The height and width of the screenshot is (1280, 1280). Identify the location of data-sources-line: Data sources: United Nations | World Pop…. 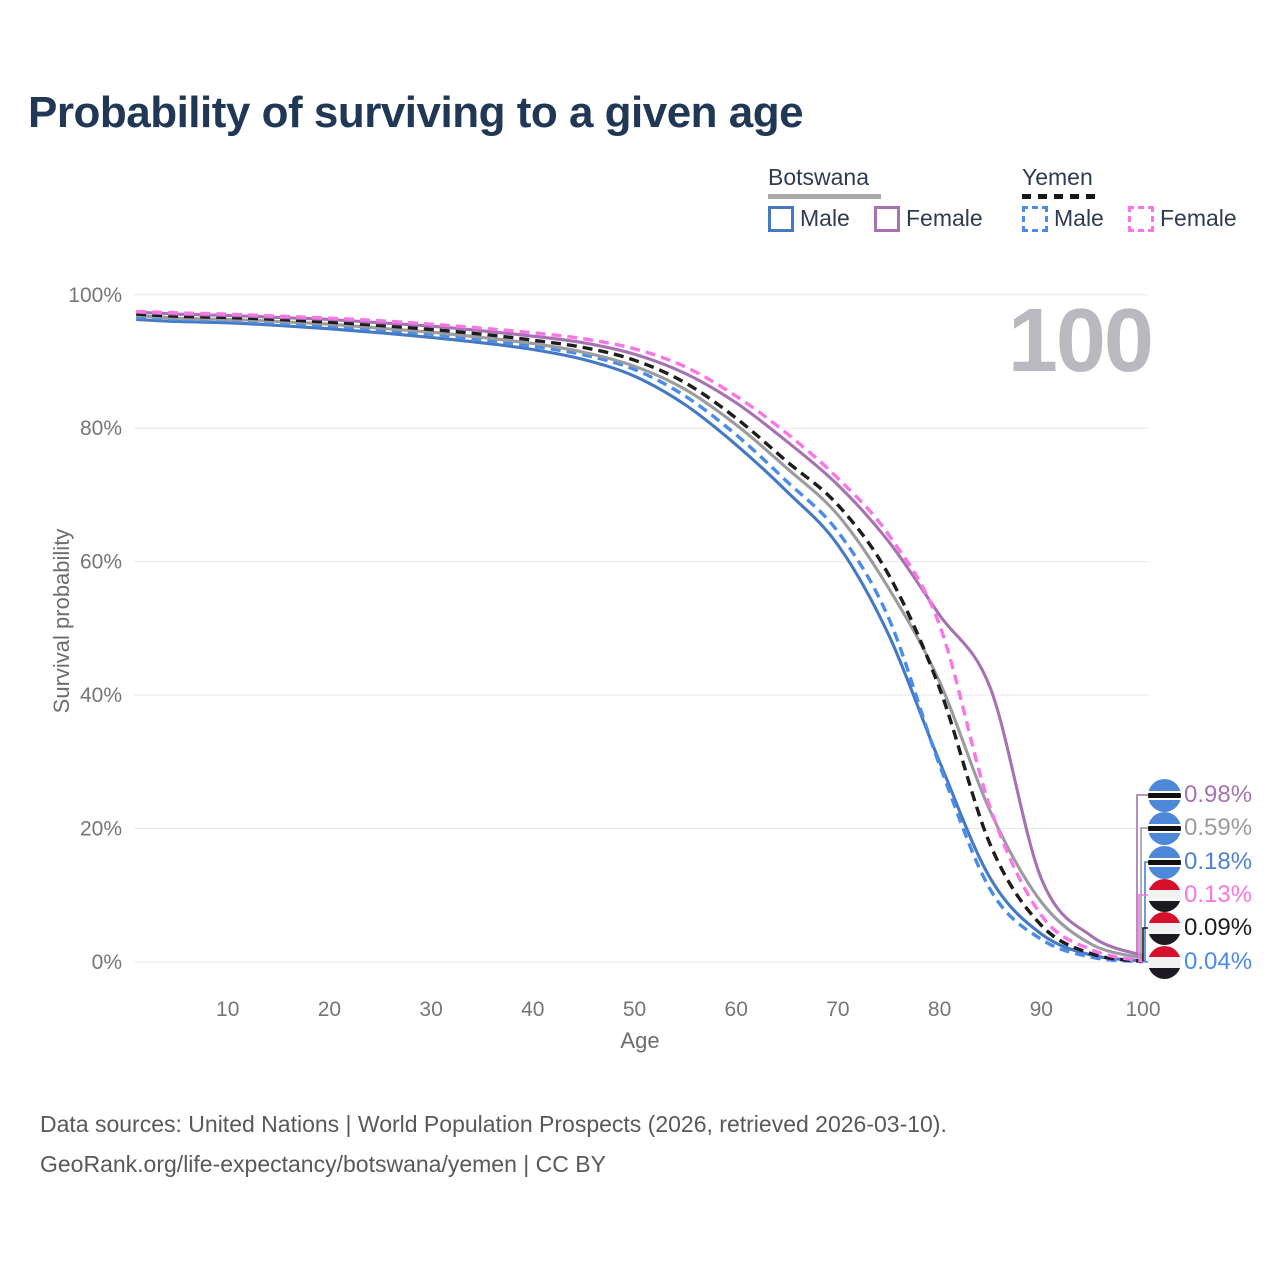
(493, 1124).